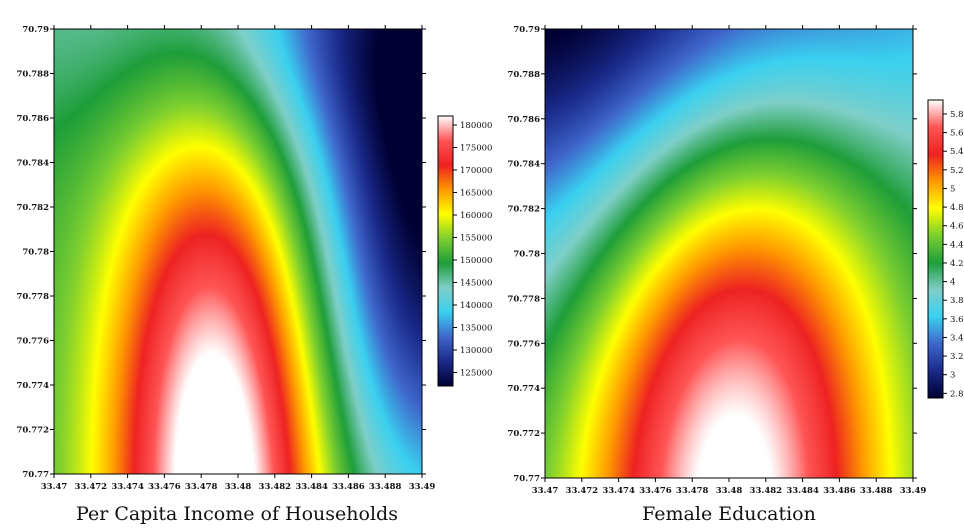 The height and width of the screenshot is (529, 964). Describe the element at coordinates (476, 374) in the screenshot. I see `colorbar-tick-label: 125000` at that location.